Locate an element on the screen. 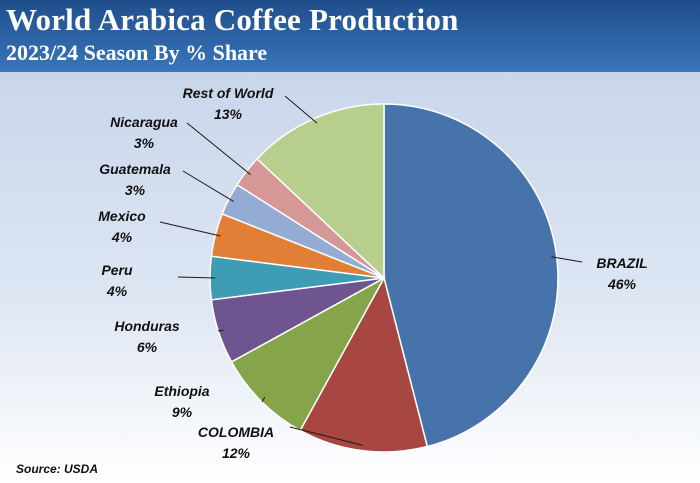 The width and height of the screenshot is (700, 483). slice-pct-peru: 4% is located at coordinates (117, 291).